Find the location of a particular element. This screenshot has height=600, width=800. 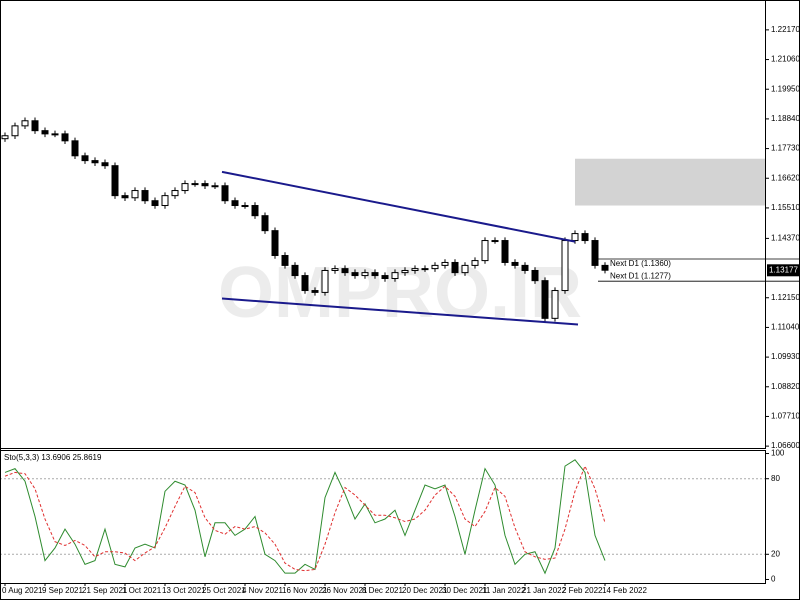

x-tick-label: 25 Oct 2021 is located at coordinates (224, 590).